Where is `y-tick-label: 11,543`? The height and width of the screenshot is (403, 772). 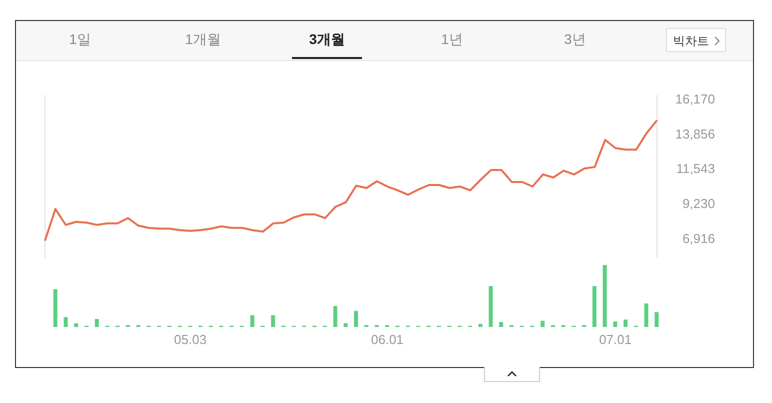
y-tick-label: 11,543 is located at coordinates (695, 168).